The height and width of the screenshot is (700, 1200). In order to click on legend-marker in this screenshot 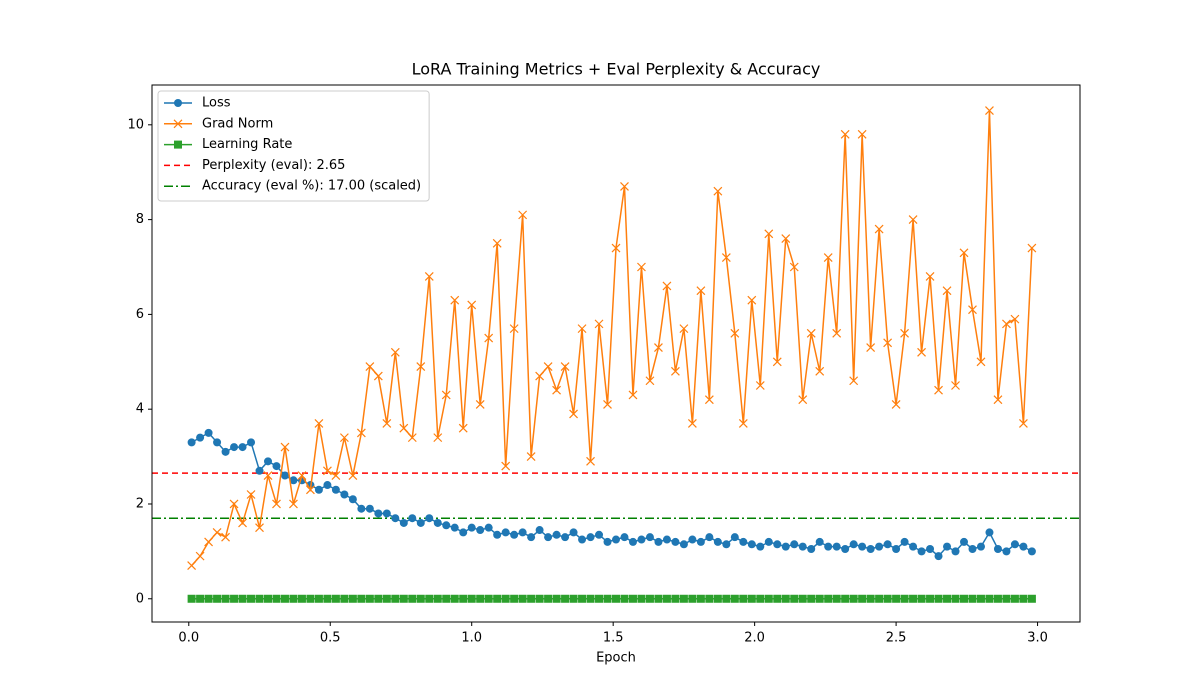, I will do `click(178, 144)`.